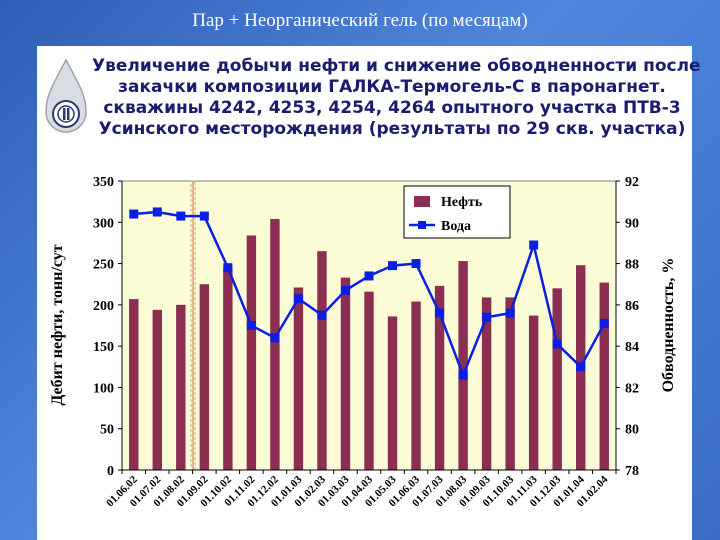 The height and width of the screenshot is (540, 720). What do you see at coordinates (103, 388) in the screenshot?
I see `y-tick-label: 100` at bounding box center [103, 388].